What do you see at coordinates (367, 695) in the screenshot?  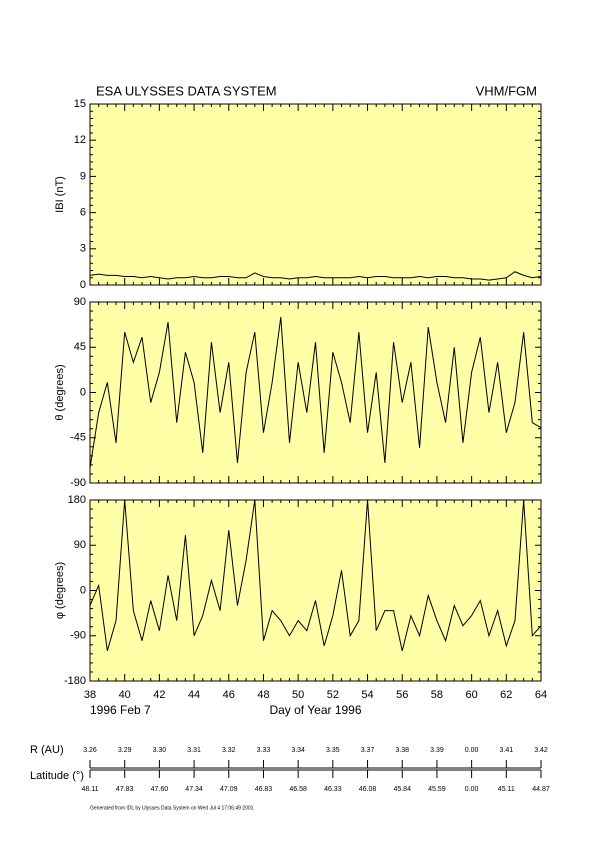 I see `x-tick-label: 54` at bounding box center [367, 695].